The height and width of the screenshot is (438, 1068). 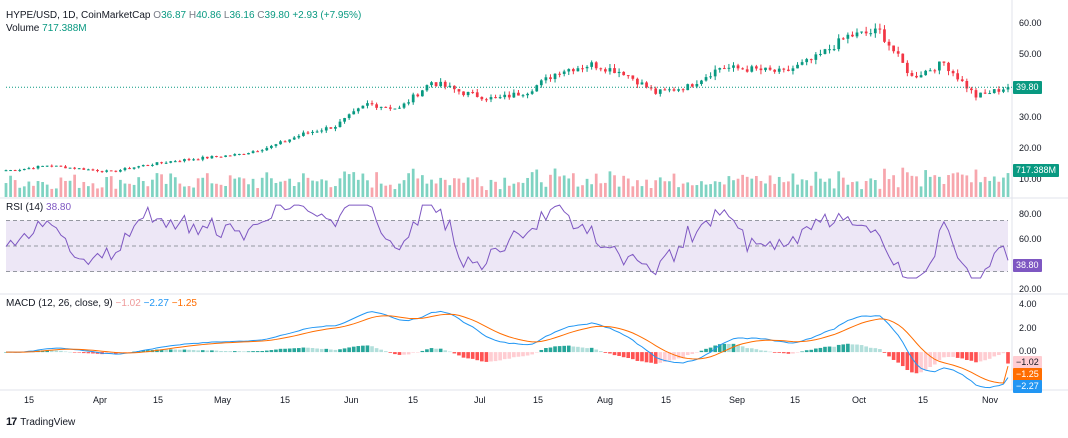 What do you see at coordinates (1030, 239) in the screenshot?
I see `rsi-tick: 60.00` at bounding box center [1030, 239].